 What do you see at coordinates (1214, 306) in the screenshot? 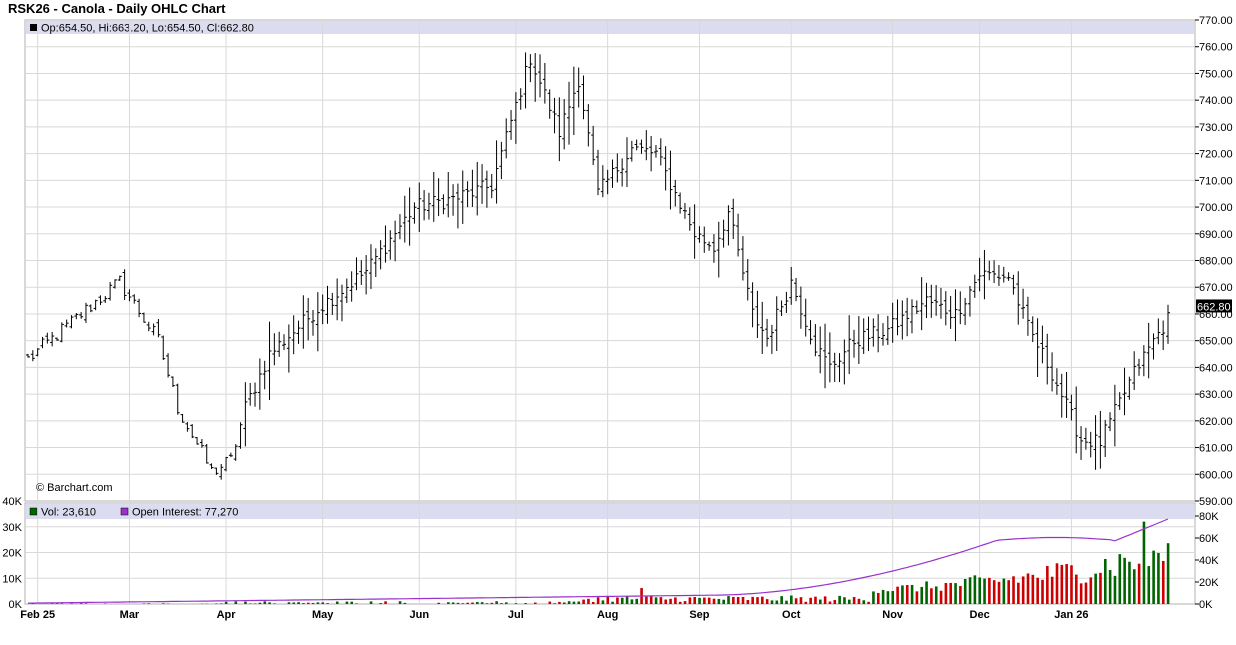
I see `last-value-tag: 662.80` at bounding box center [1214, 306].